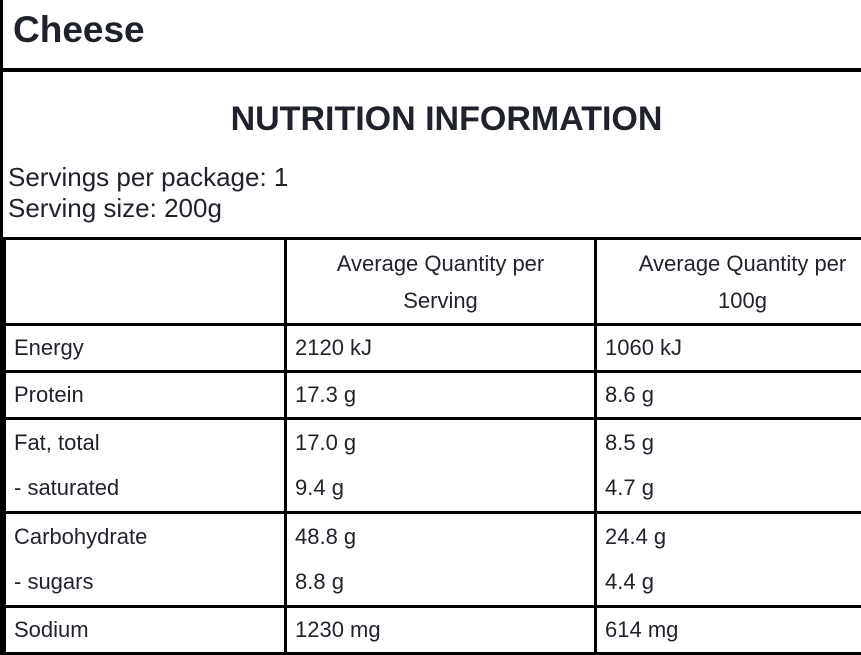 This screenshot has width=861, height=655. I want to click on table-row-saturated: - saturated 9.4 g 4.7 g, so click(433, 489).